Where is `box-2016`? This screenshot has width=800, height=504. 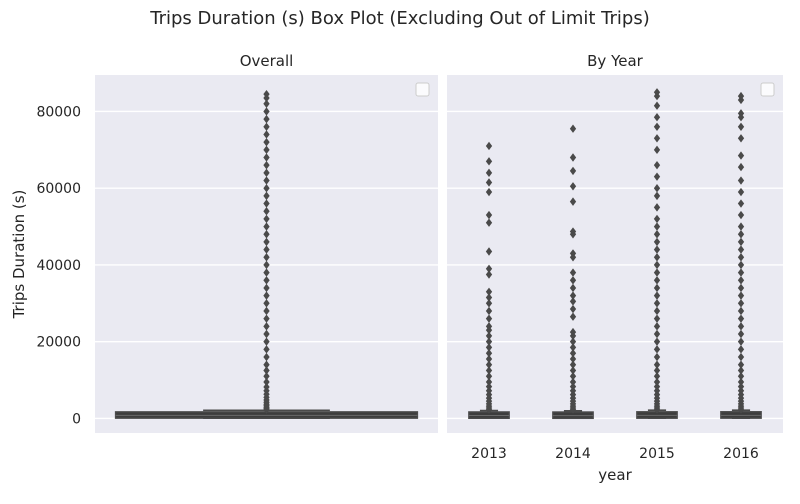
box-2016 is located at coordinates (741, 255).